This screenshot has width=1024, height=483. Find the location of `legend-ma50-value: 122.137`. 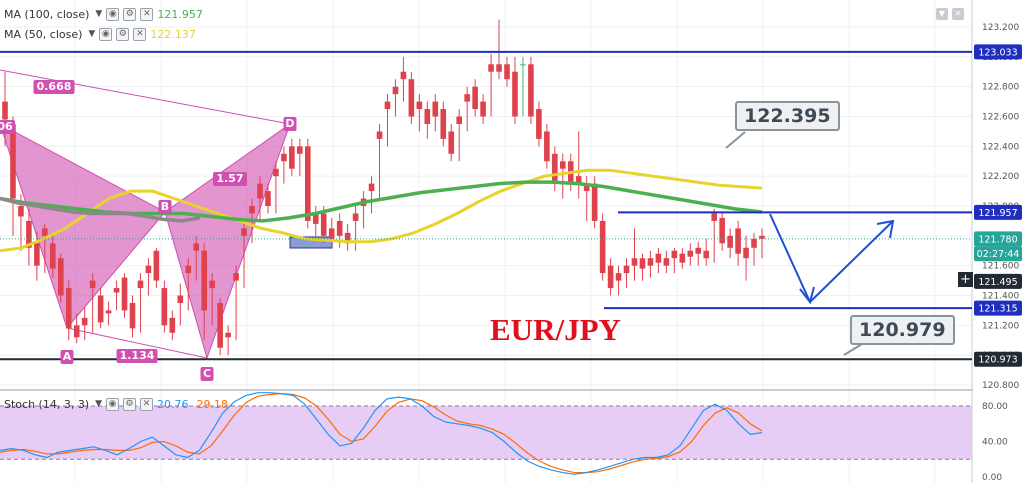

legend-ma50-value: 122.137 is located at coordinates (173, 34).